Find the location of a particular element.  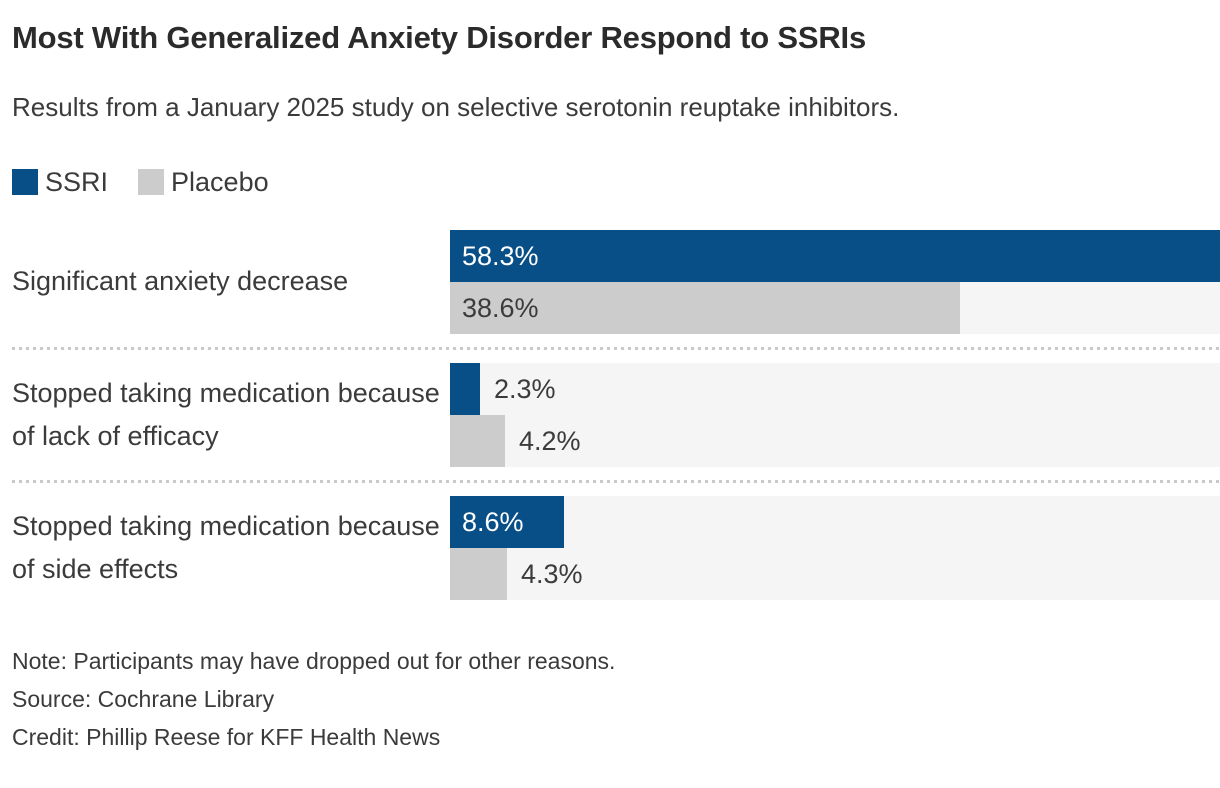

bar-value-label: 2.3% is located at coordinates (525, 388).